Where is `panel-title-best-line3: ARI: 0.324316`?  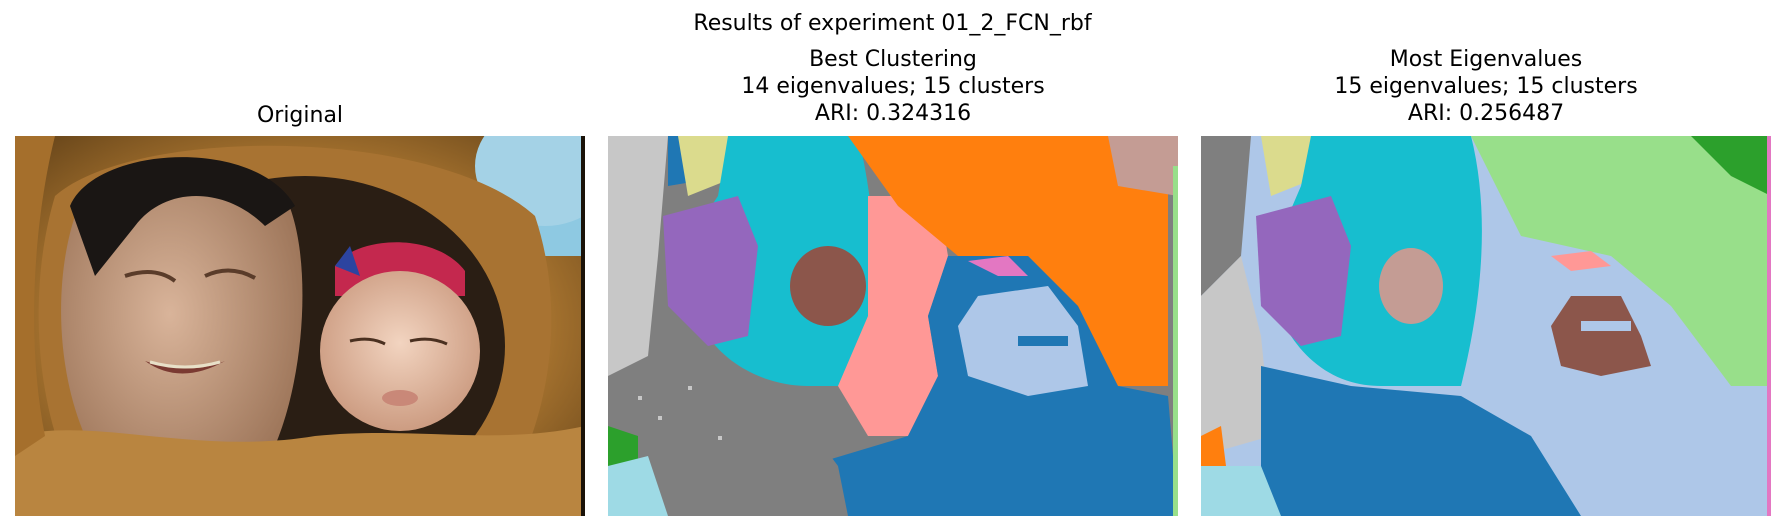 panel-title-best-line3: ARI: 0.324316 is located at coordinates (893, 113).